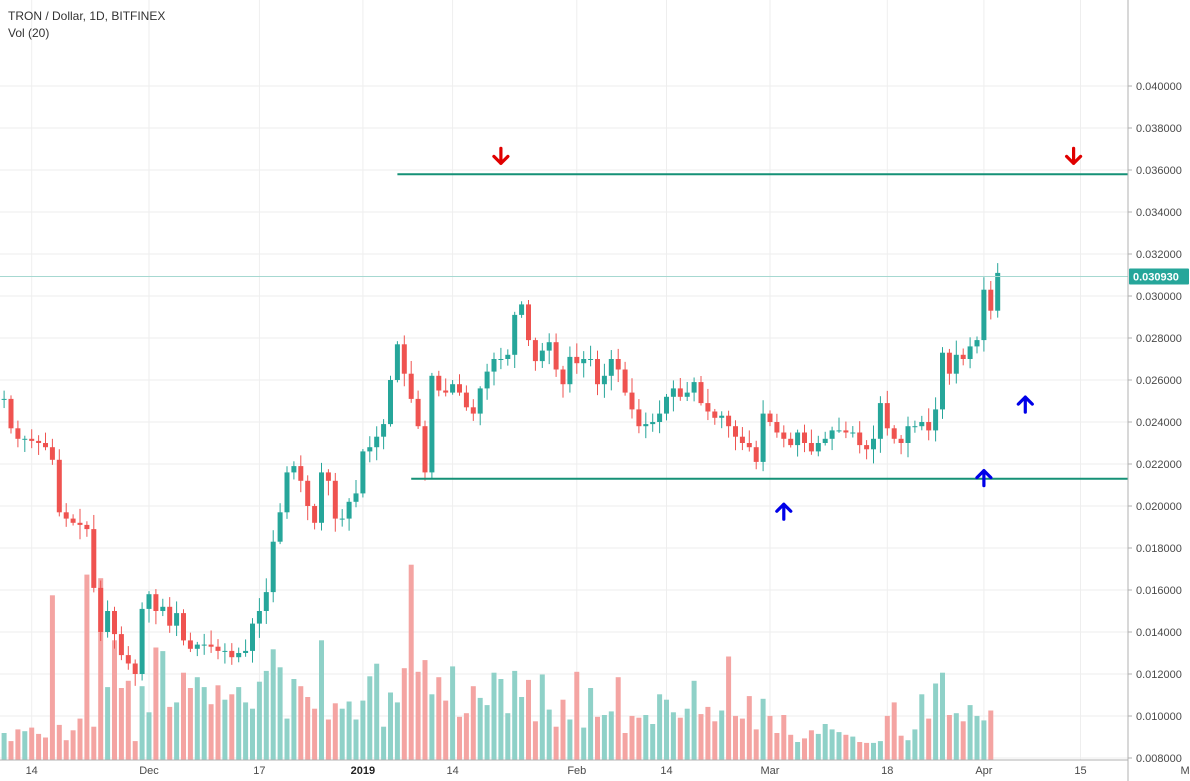 The height and width of the screenshot is (781, 1190). I want to click on last-price-tag-label: 0.030930, so click(1156, 277).